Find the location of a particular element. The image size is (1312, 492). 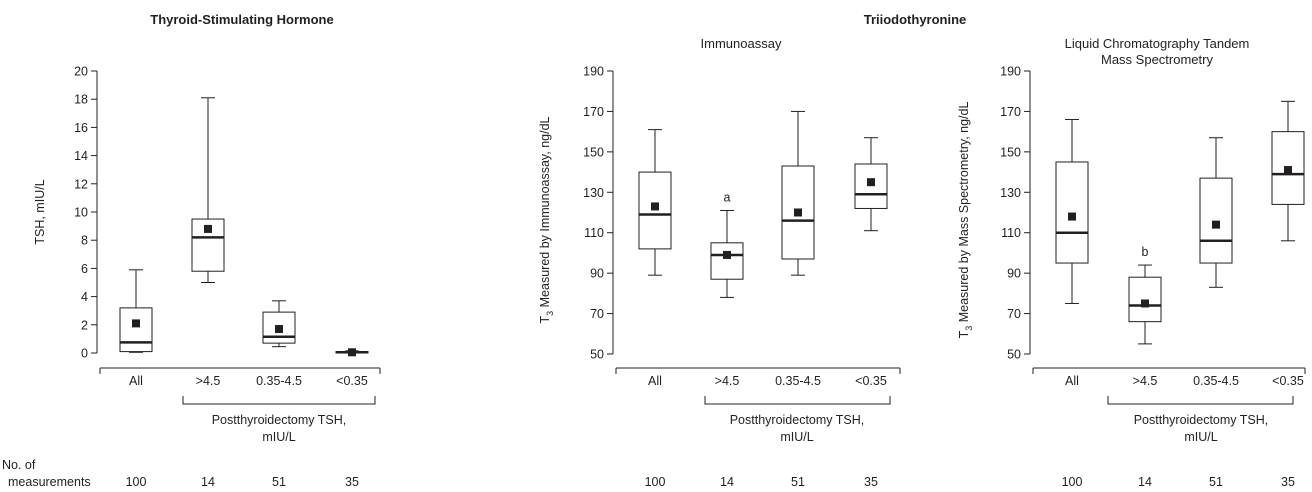

tsh-y-tick-label: 12 is located at coordinates (81, 184).